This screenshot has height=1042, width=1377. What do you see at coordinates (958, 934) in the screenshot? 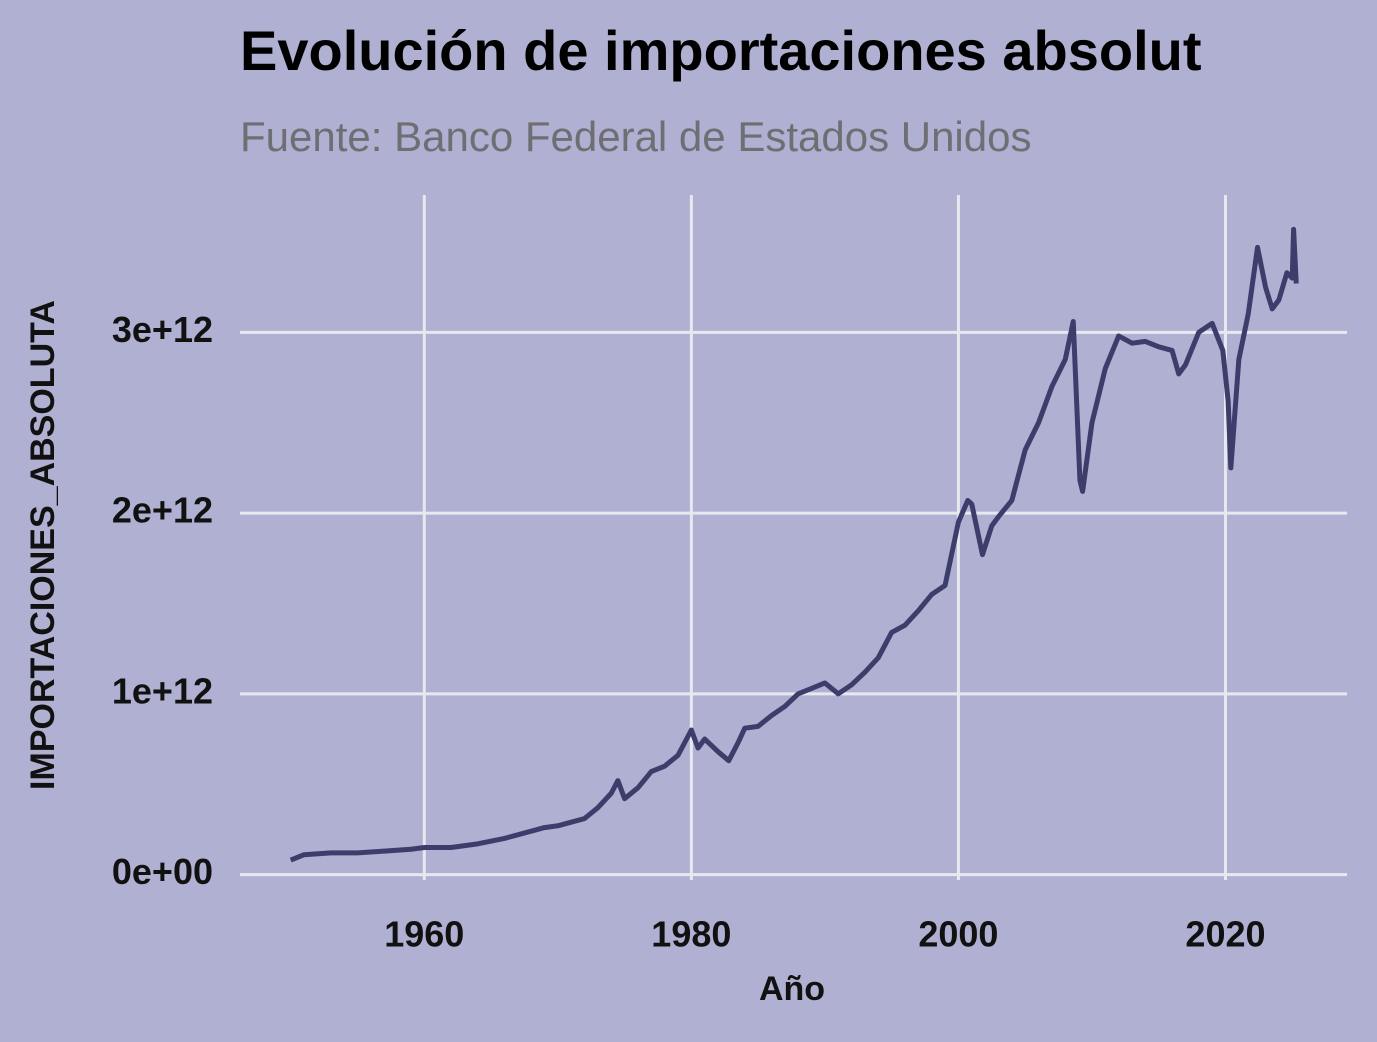
I see `x-tick-label: 2000` at bounding box center [958, 934].